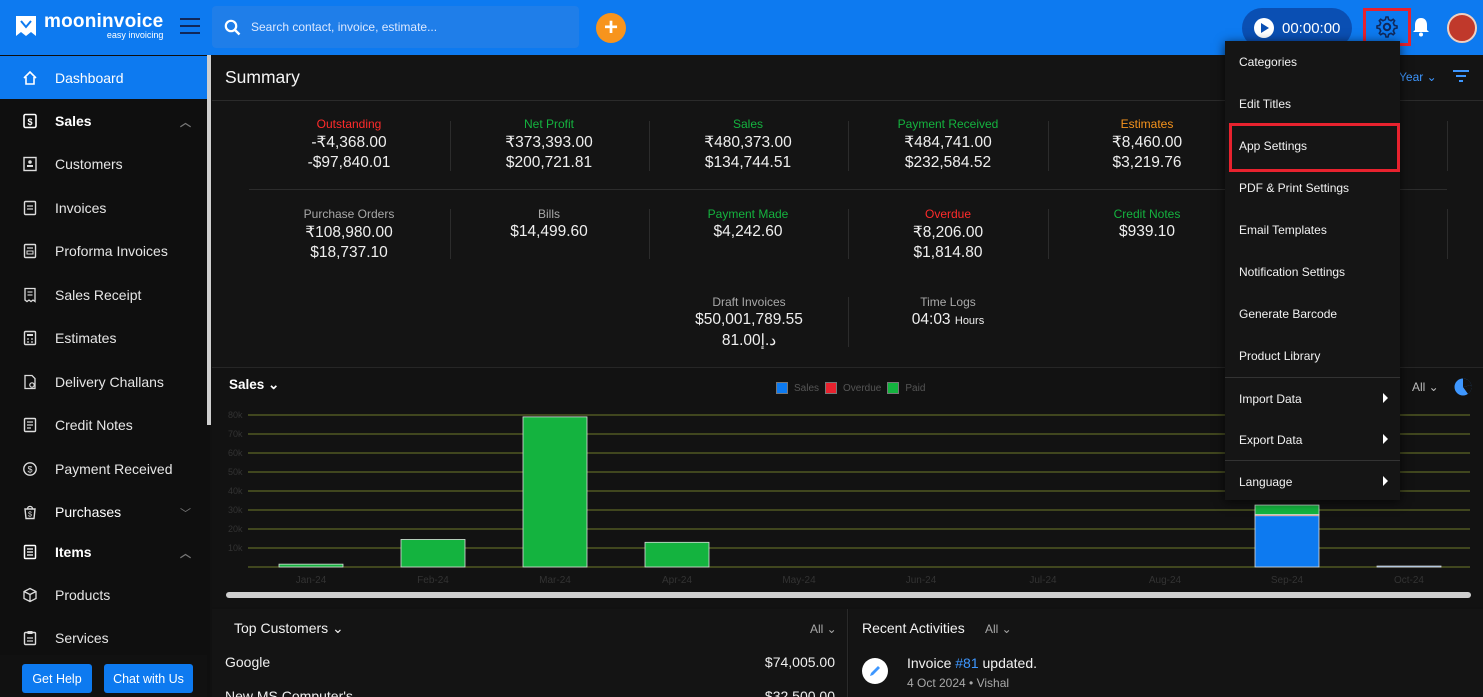  I want to click on menu-item-language: Language, so click(1312, 482).